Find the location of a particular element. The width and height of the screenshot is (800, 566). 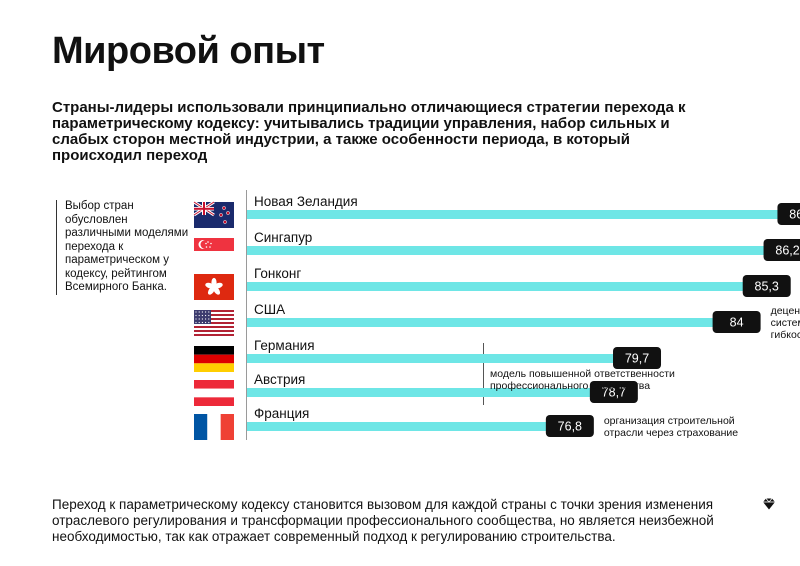

value-label: 79,7 is located at coordinates (637, 359).